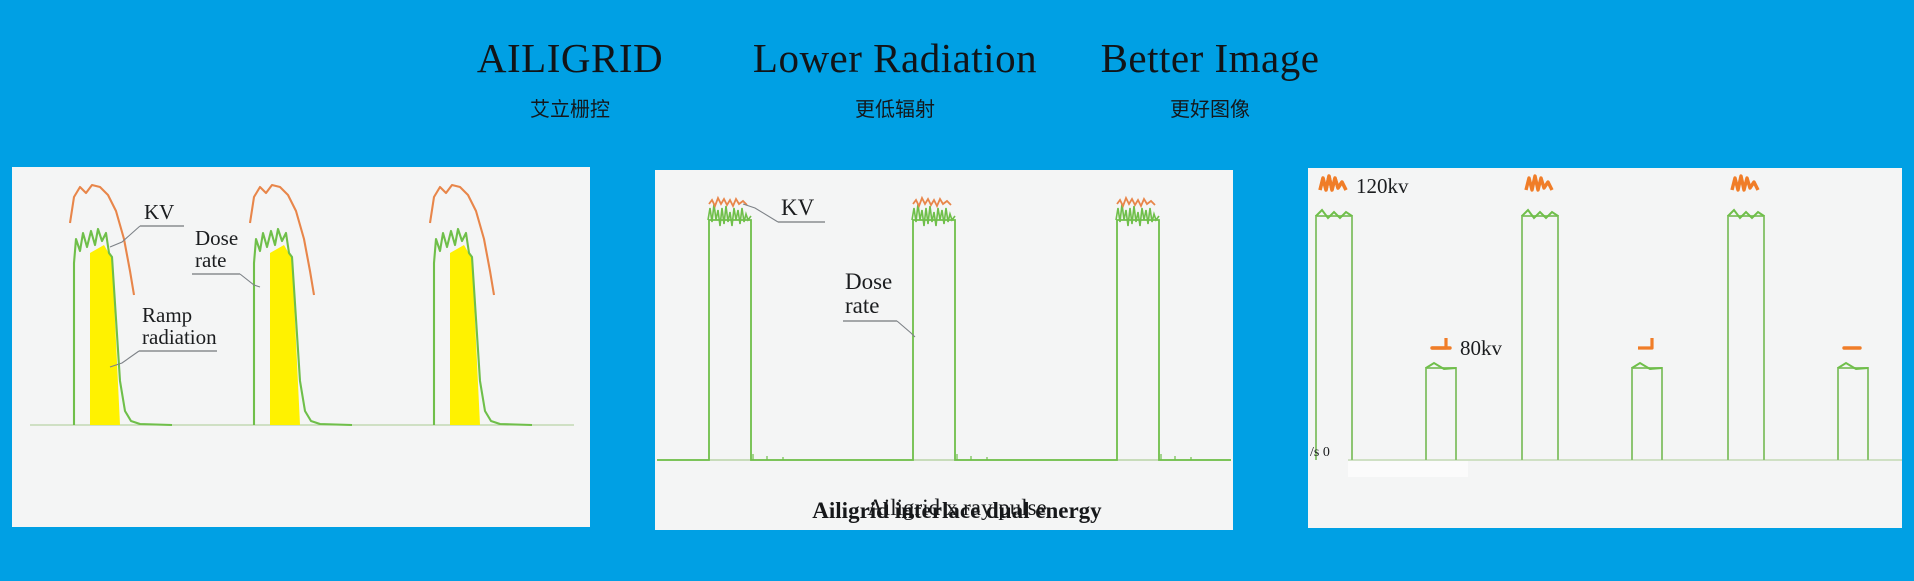  I want to click on caption-interlace-dual-energy: Ailigrid interlace dual energy, so click(957, 510).